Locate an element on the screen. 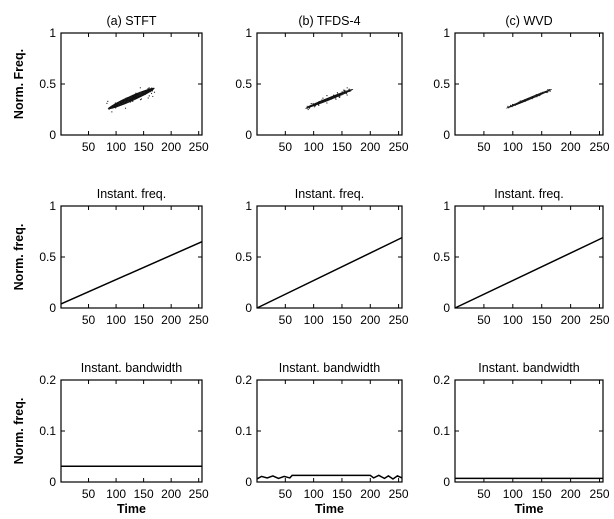  subplot-5: Instant. freq. 50 100 150 200 250 0 0.5 1 is located at coordinates (322, 257).